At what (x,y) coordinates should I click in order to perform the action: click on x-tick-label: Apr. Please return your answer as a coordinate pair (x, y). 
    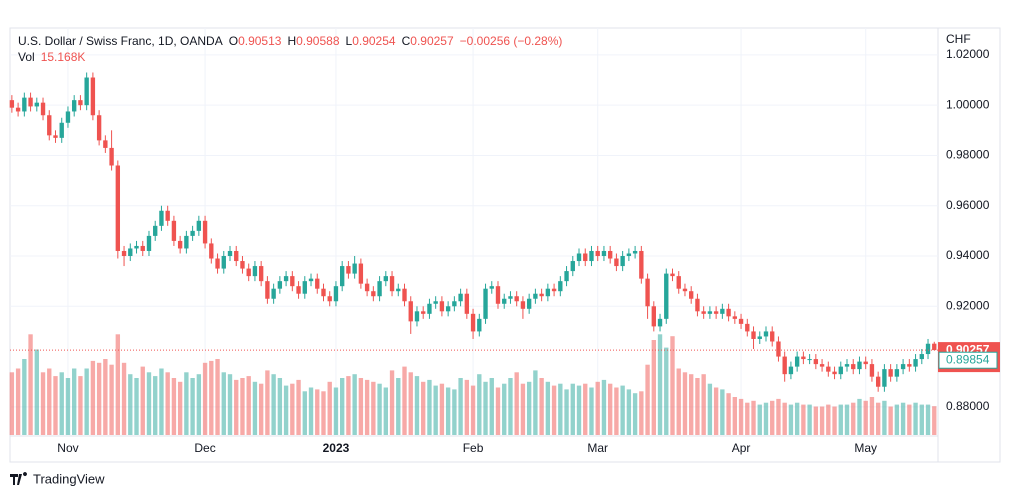
    Looking at the image, I should click on (741, 448).